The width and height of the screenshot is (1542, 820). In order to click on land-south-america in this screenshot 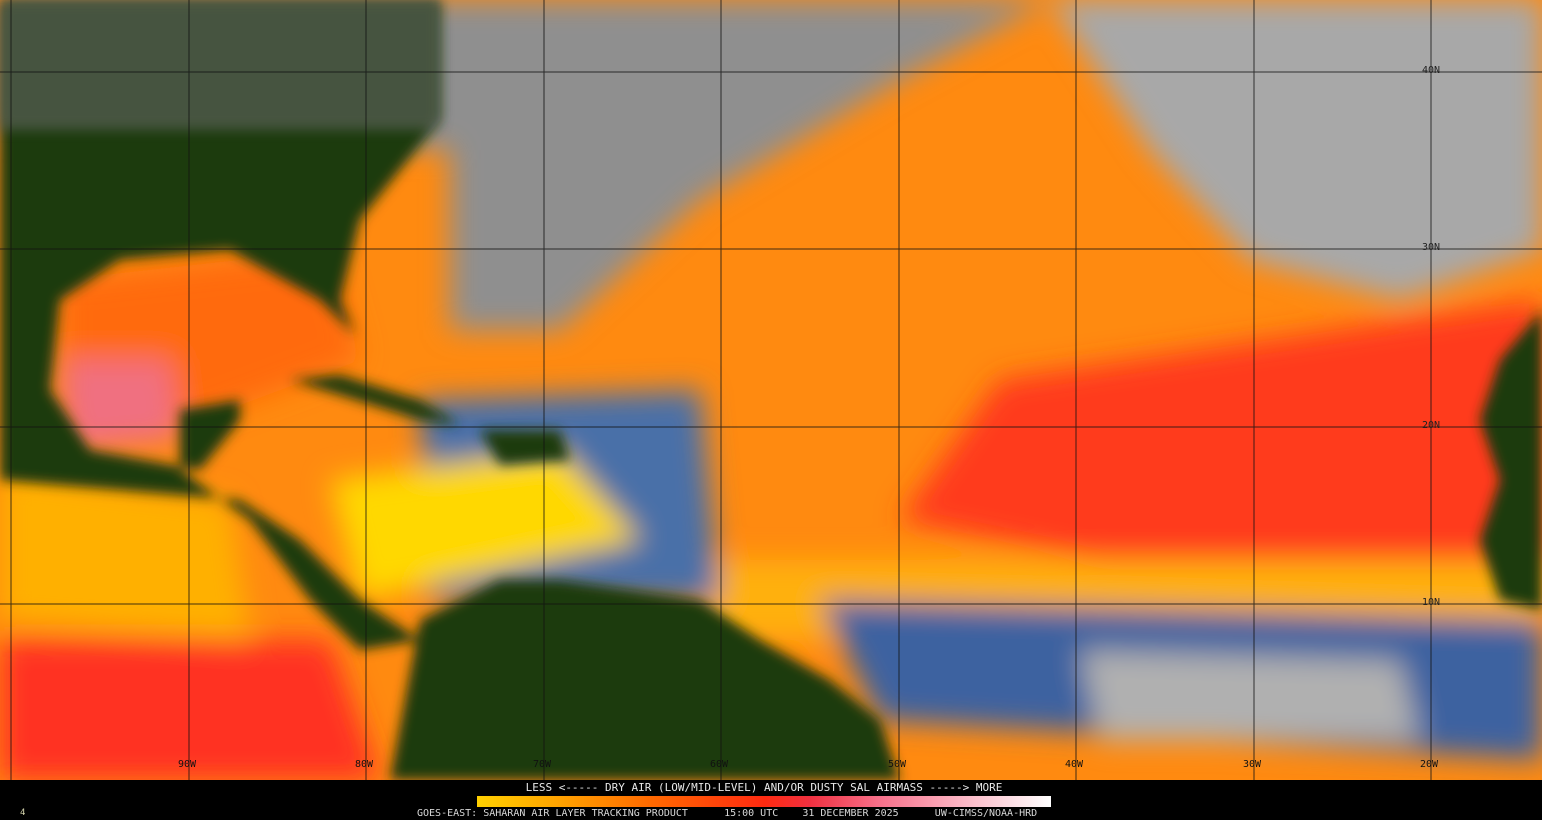, I will do `click(645, 680)`.